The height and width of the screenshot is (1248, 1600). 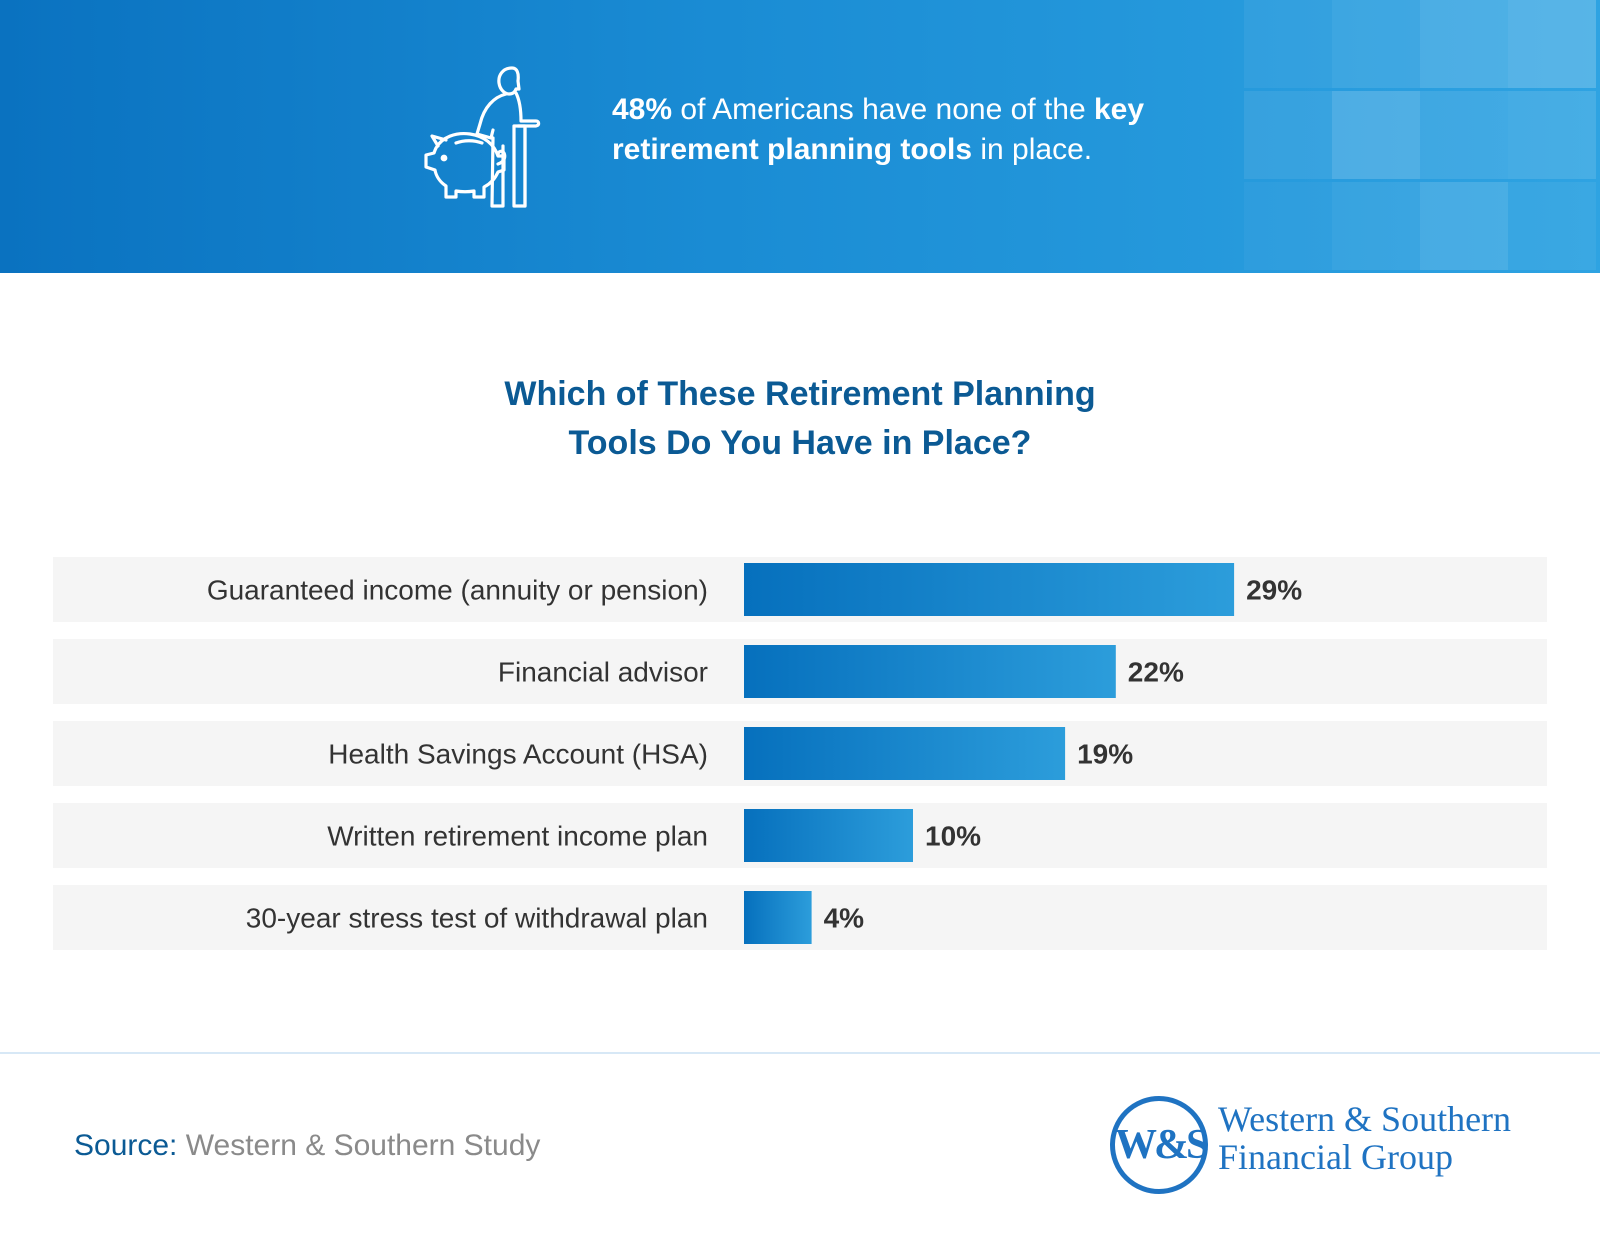 I want to click on logo-name: Western & Southern Financial Group, so click(x=1364, y=1138).